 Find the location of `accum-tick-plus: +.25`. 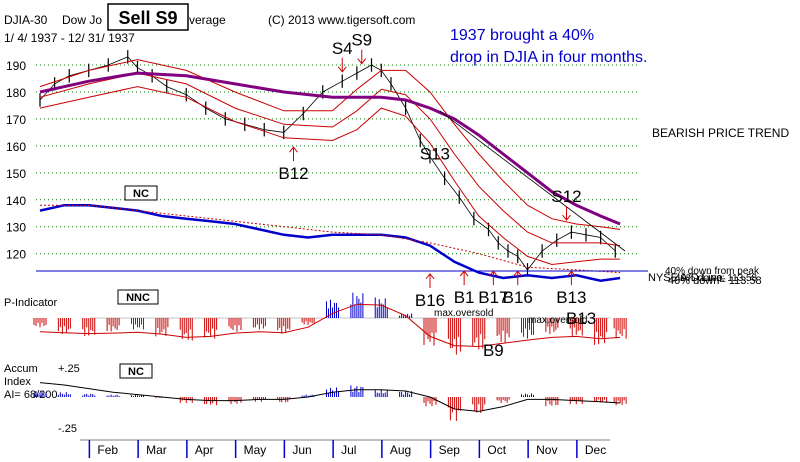

accum-tick-plus: +.25 is located at coordinates (69, 369).